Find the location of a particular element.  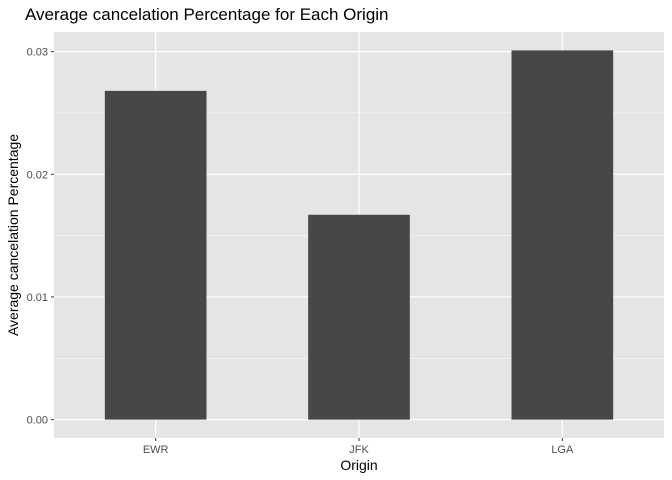

x-axis: EWR JFK LGA is located at coordinates (358, 447).